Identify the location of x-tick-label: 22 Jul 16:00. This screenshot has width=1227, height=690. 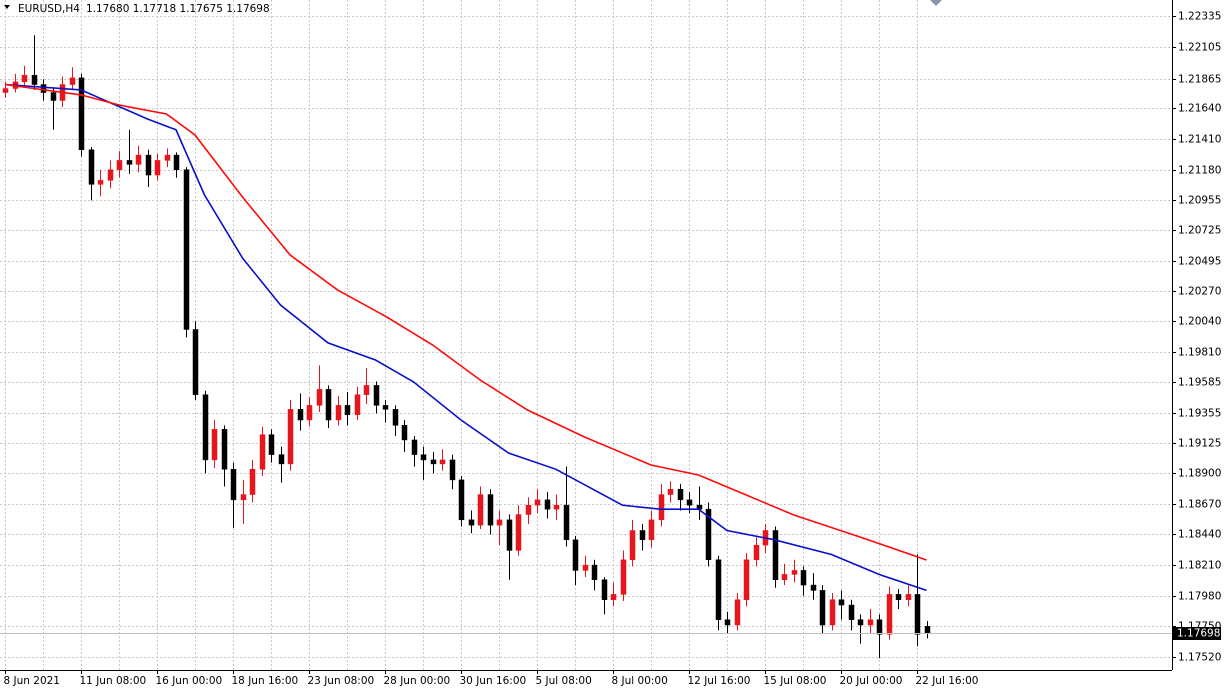
(947, 681).